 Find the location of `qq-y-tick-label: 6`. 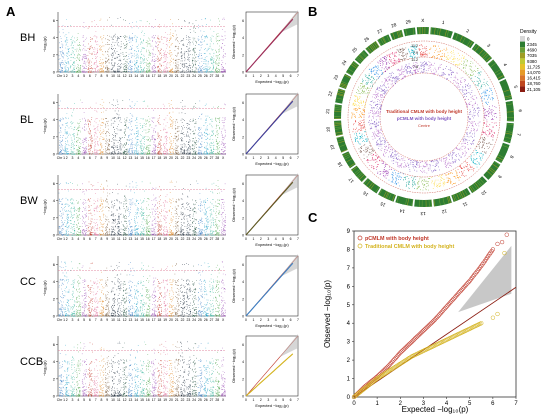

qq-y-tick-label: 6 is located at coordinates (243, 103).